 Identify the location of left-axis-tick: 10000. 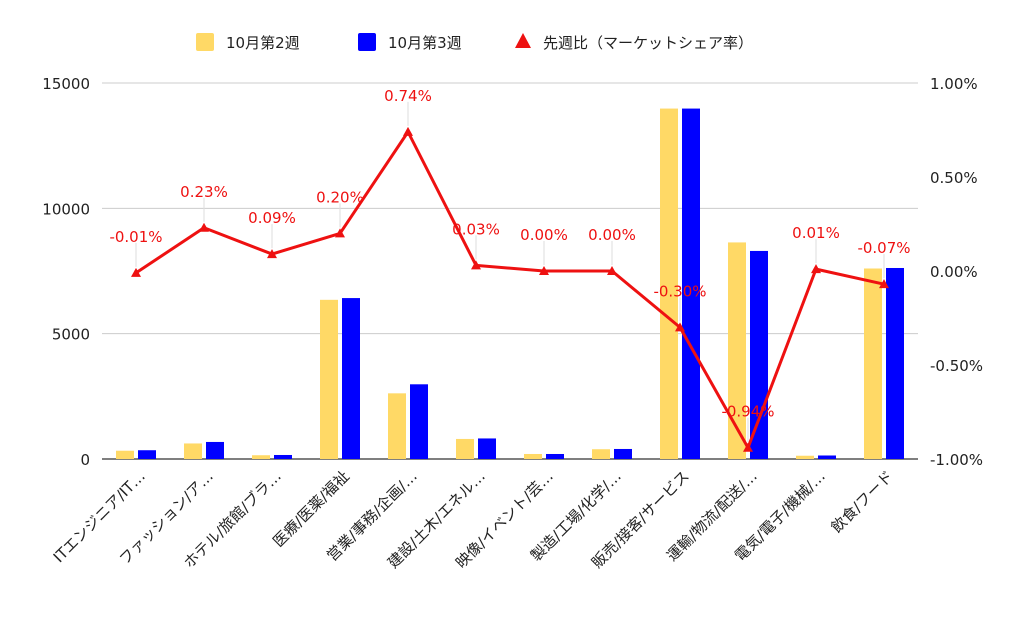
(66, 209).